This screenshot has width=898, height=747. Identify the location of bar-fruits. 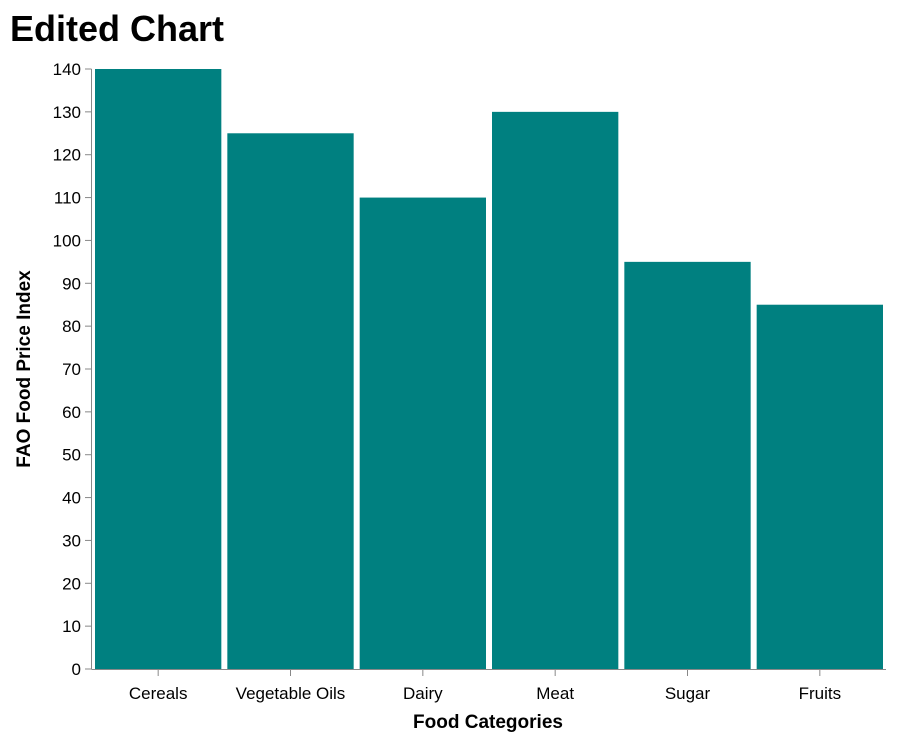
(819, 486).